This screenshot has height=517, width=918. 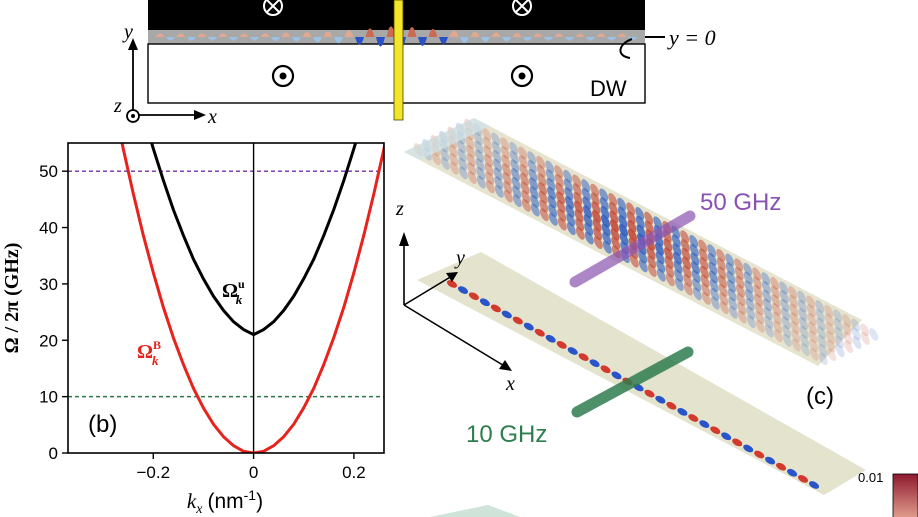 What do you see at coordinates (396, 37) in the screenshot?
I see `spin-wave-lobes` at bounding box center [396, 37].